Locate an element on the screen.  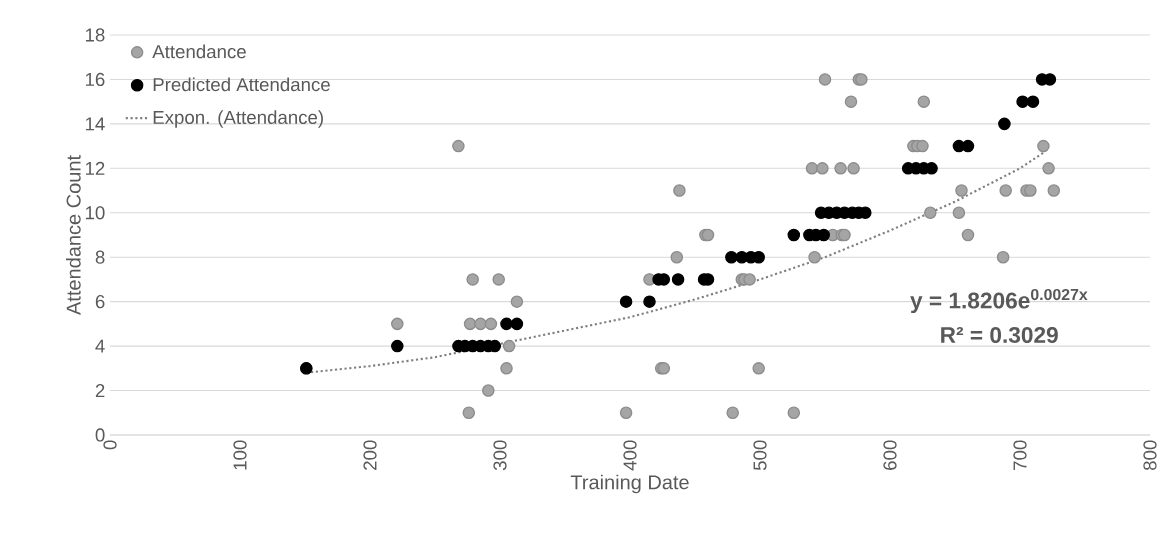
x-tick-label: 200 is located at coordinates (370, 455).